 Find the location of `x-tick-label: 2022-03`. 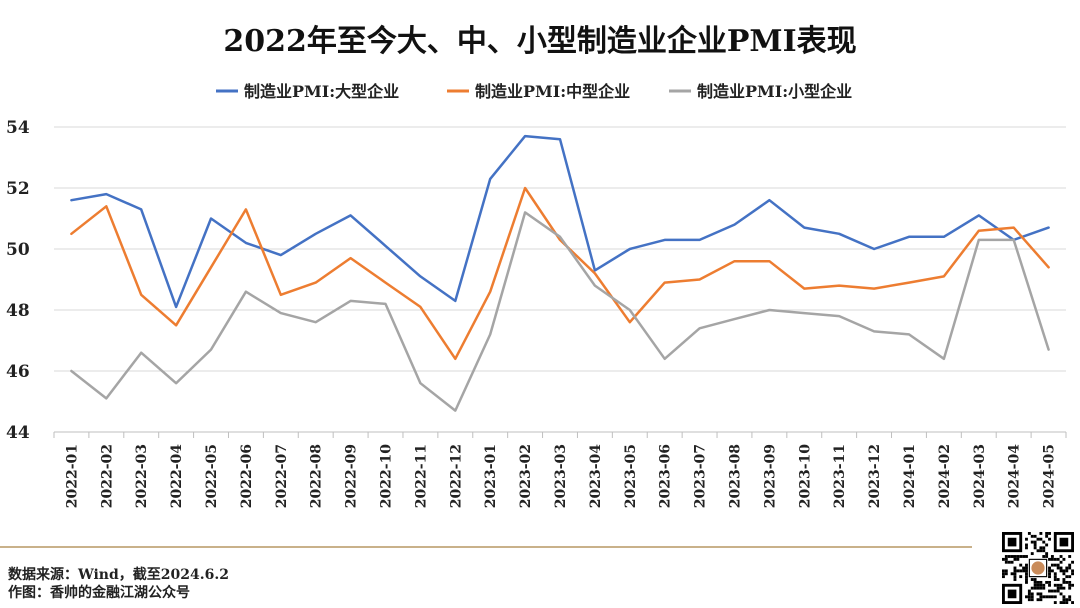

x-tick-label: 2022-03 is located at coordinates (142, 476).